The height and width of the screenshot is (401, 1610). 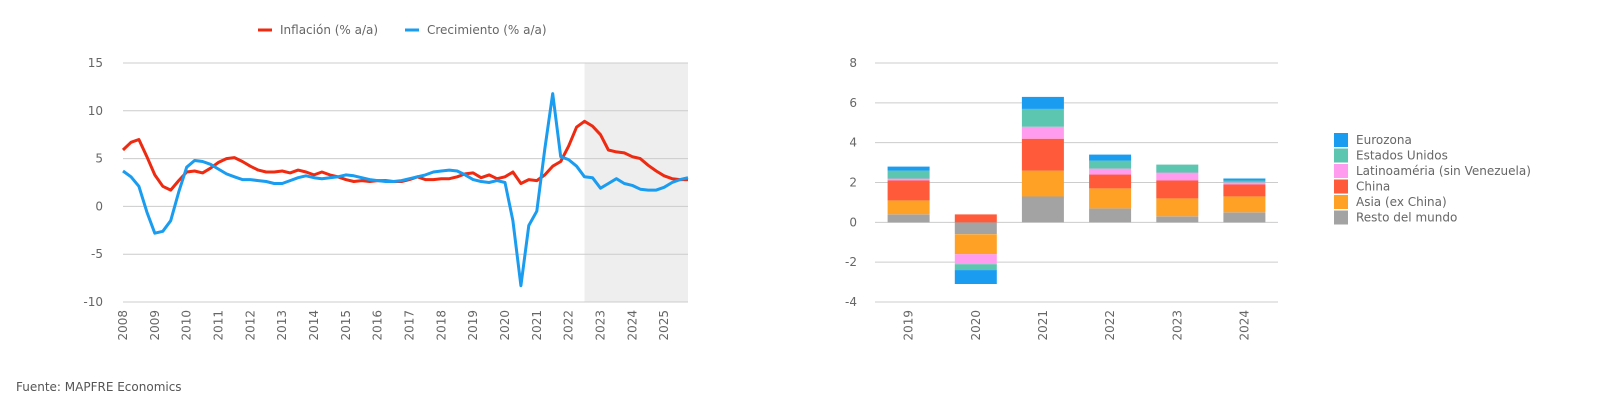 I want to click on legend-label: Eurozona, so click(x=1384, y=140).